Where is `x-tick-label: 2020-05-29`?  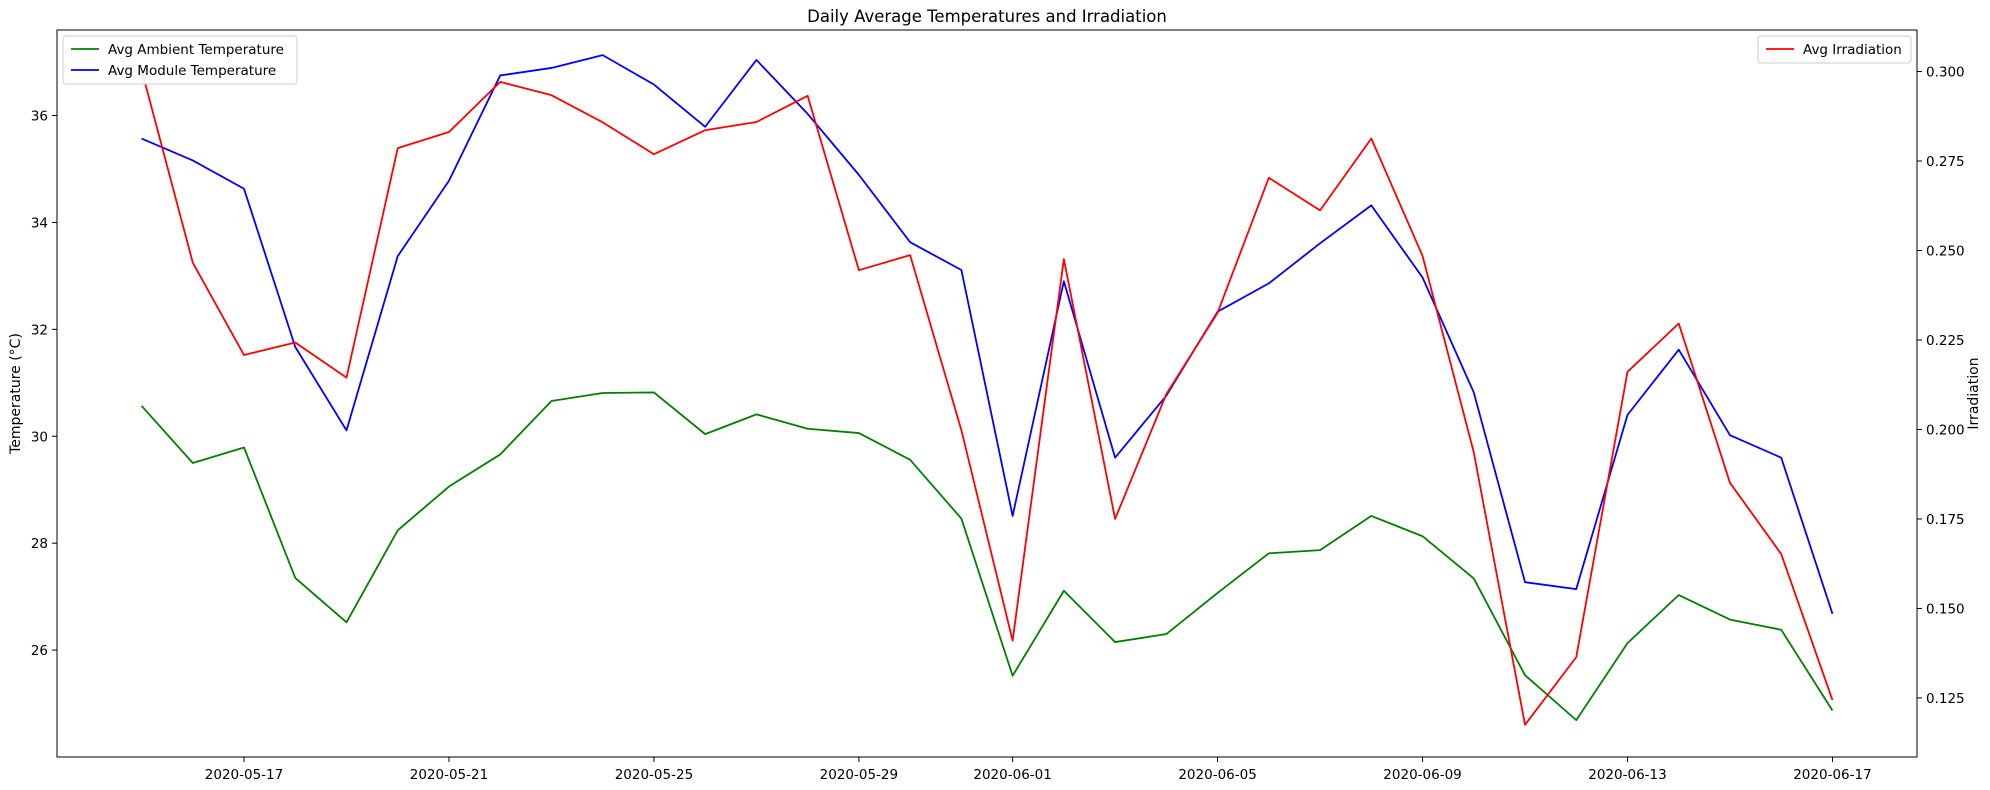
x-tick-label: 2020-05-29 is located at coordinates (859, 775).